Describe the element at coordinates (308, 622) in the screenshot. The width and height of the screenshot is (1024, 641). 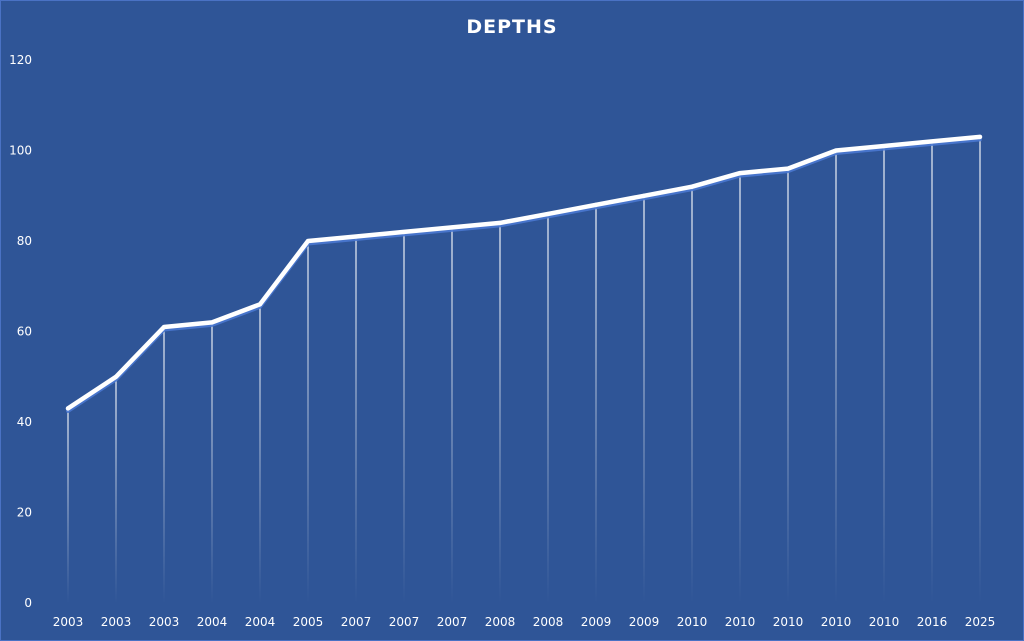
I see `x-tick-label: 2005` at that location.